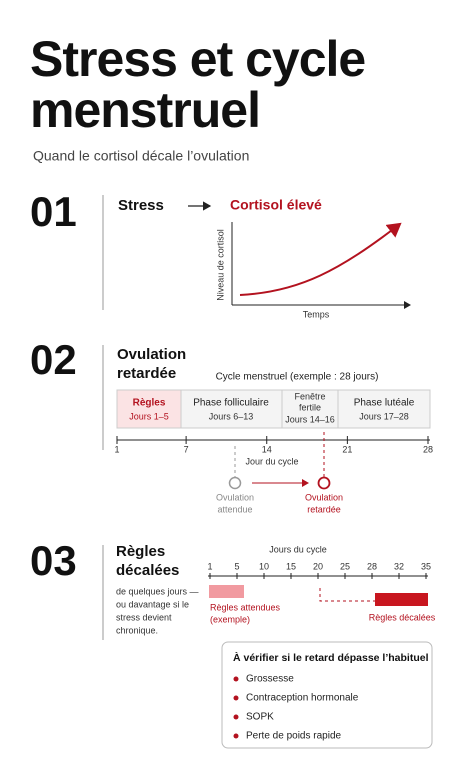  Describe the element at coordinates (152, 604) in the screenshot. I see `description: ou davantage si le` at that location.